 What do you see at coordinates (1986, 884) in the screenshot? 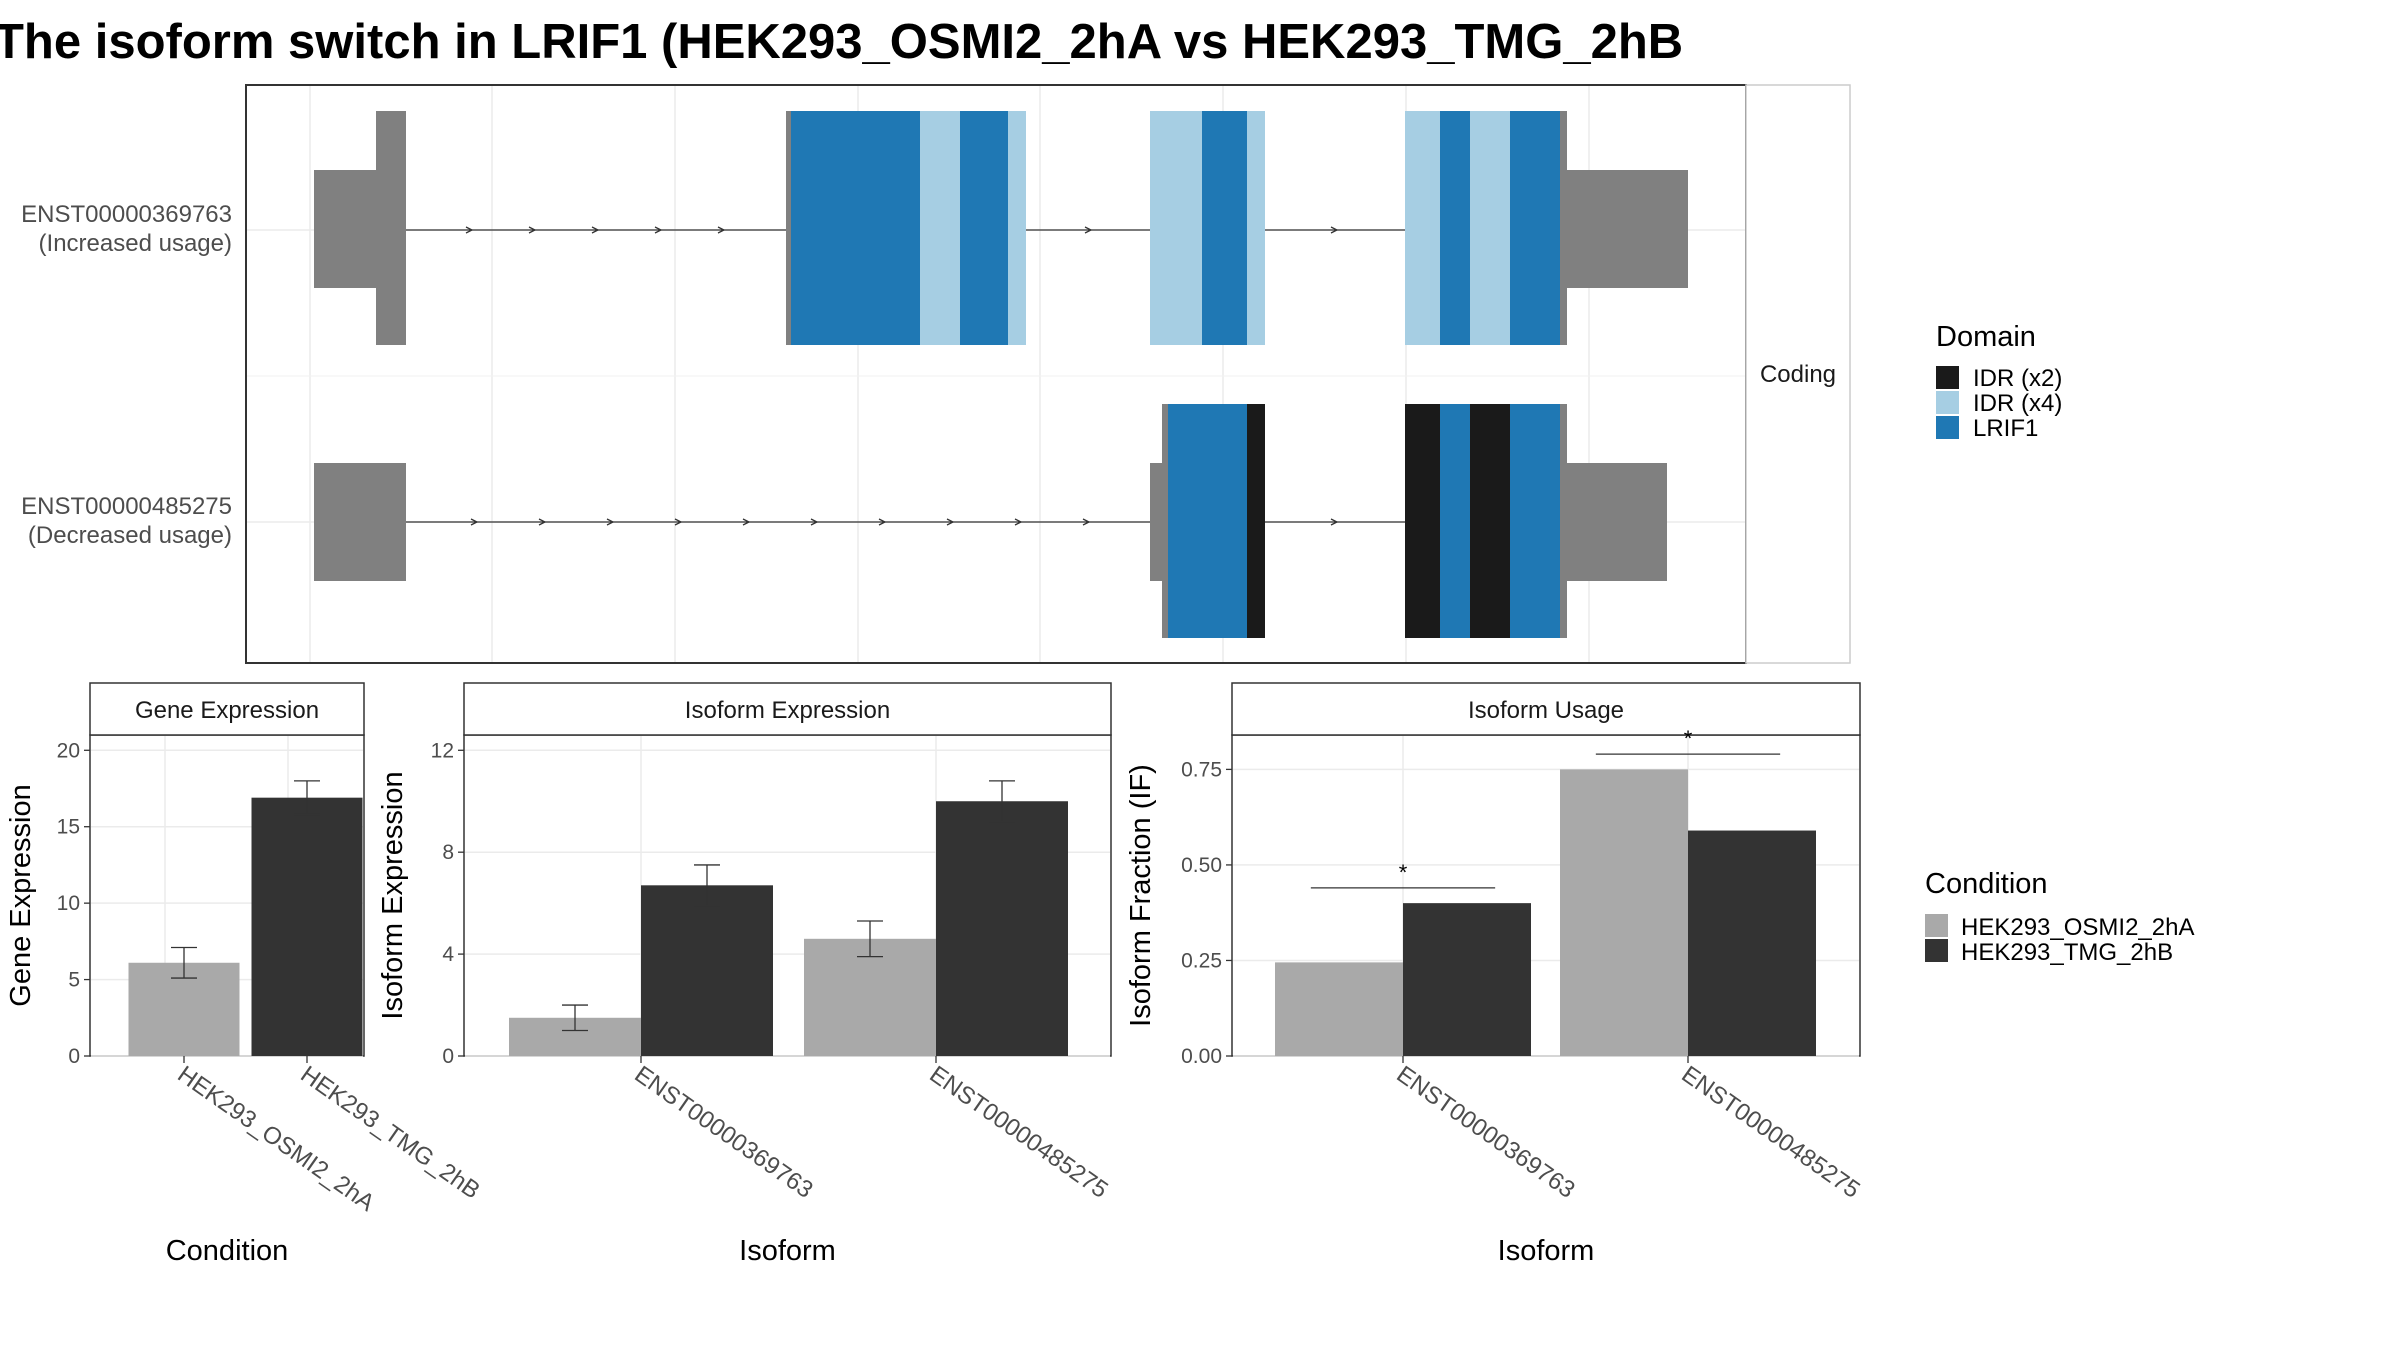
I see `condition-legend-title: Condition` at bounding box center [1986, 884].